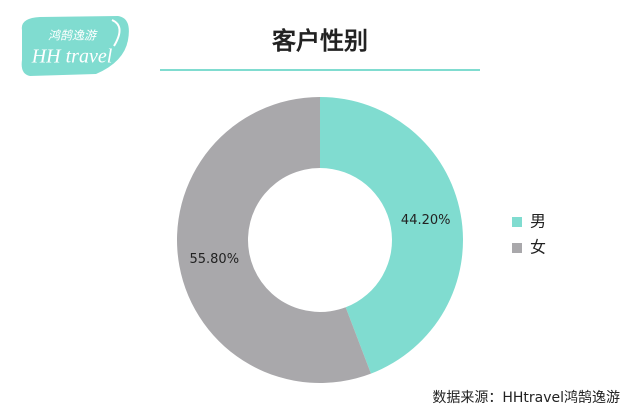 This screenshot has width=640, height=419. I want to click on data-label: 55.80%, so click(214, 259).